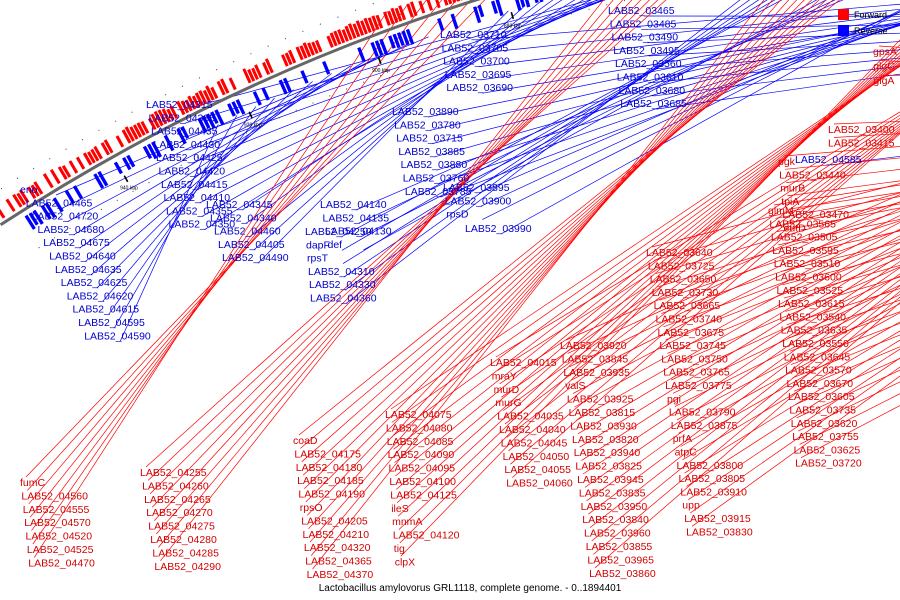  Describe the element at coordinates (814, 331) in the screenshot. I see `forward-gene-label: LAB52_03635` at that location.